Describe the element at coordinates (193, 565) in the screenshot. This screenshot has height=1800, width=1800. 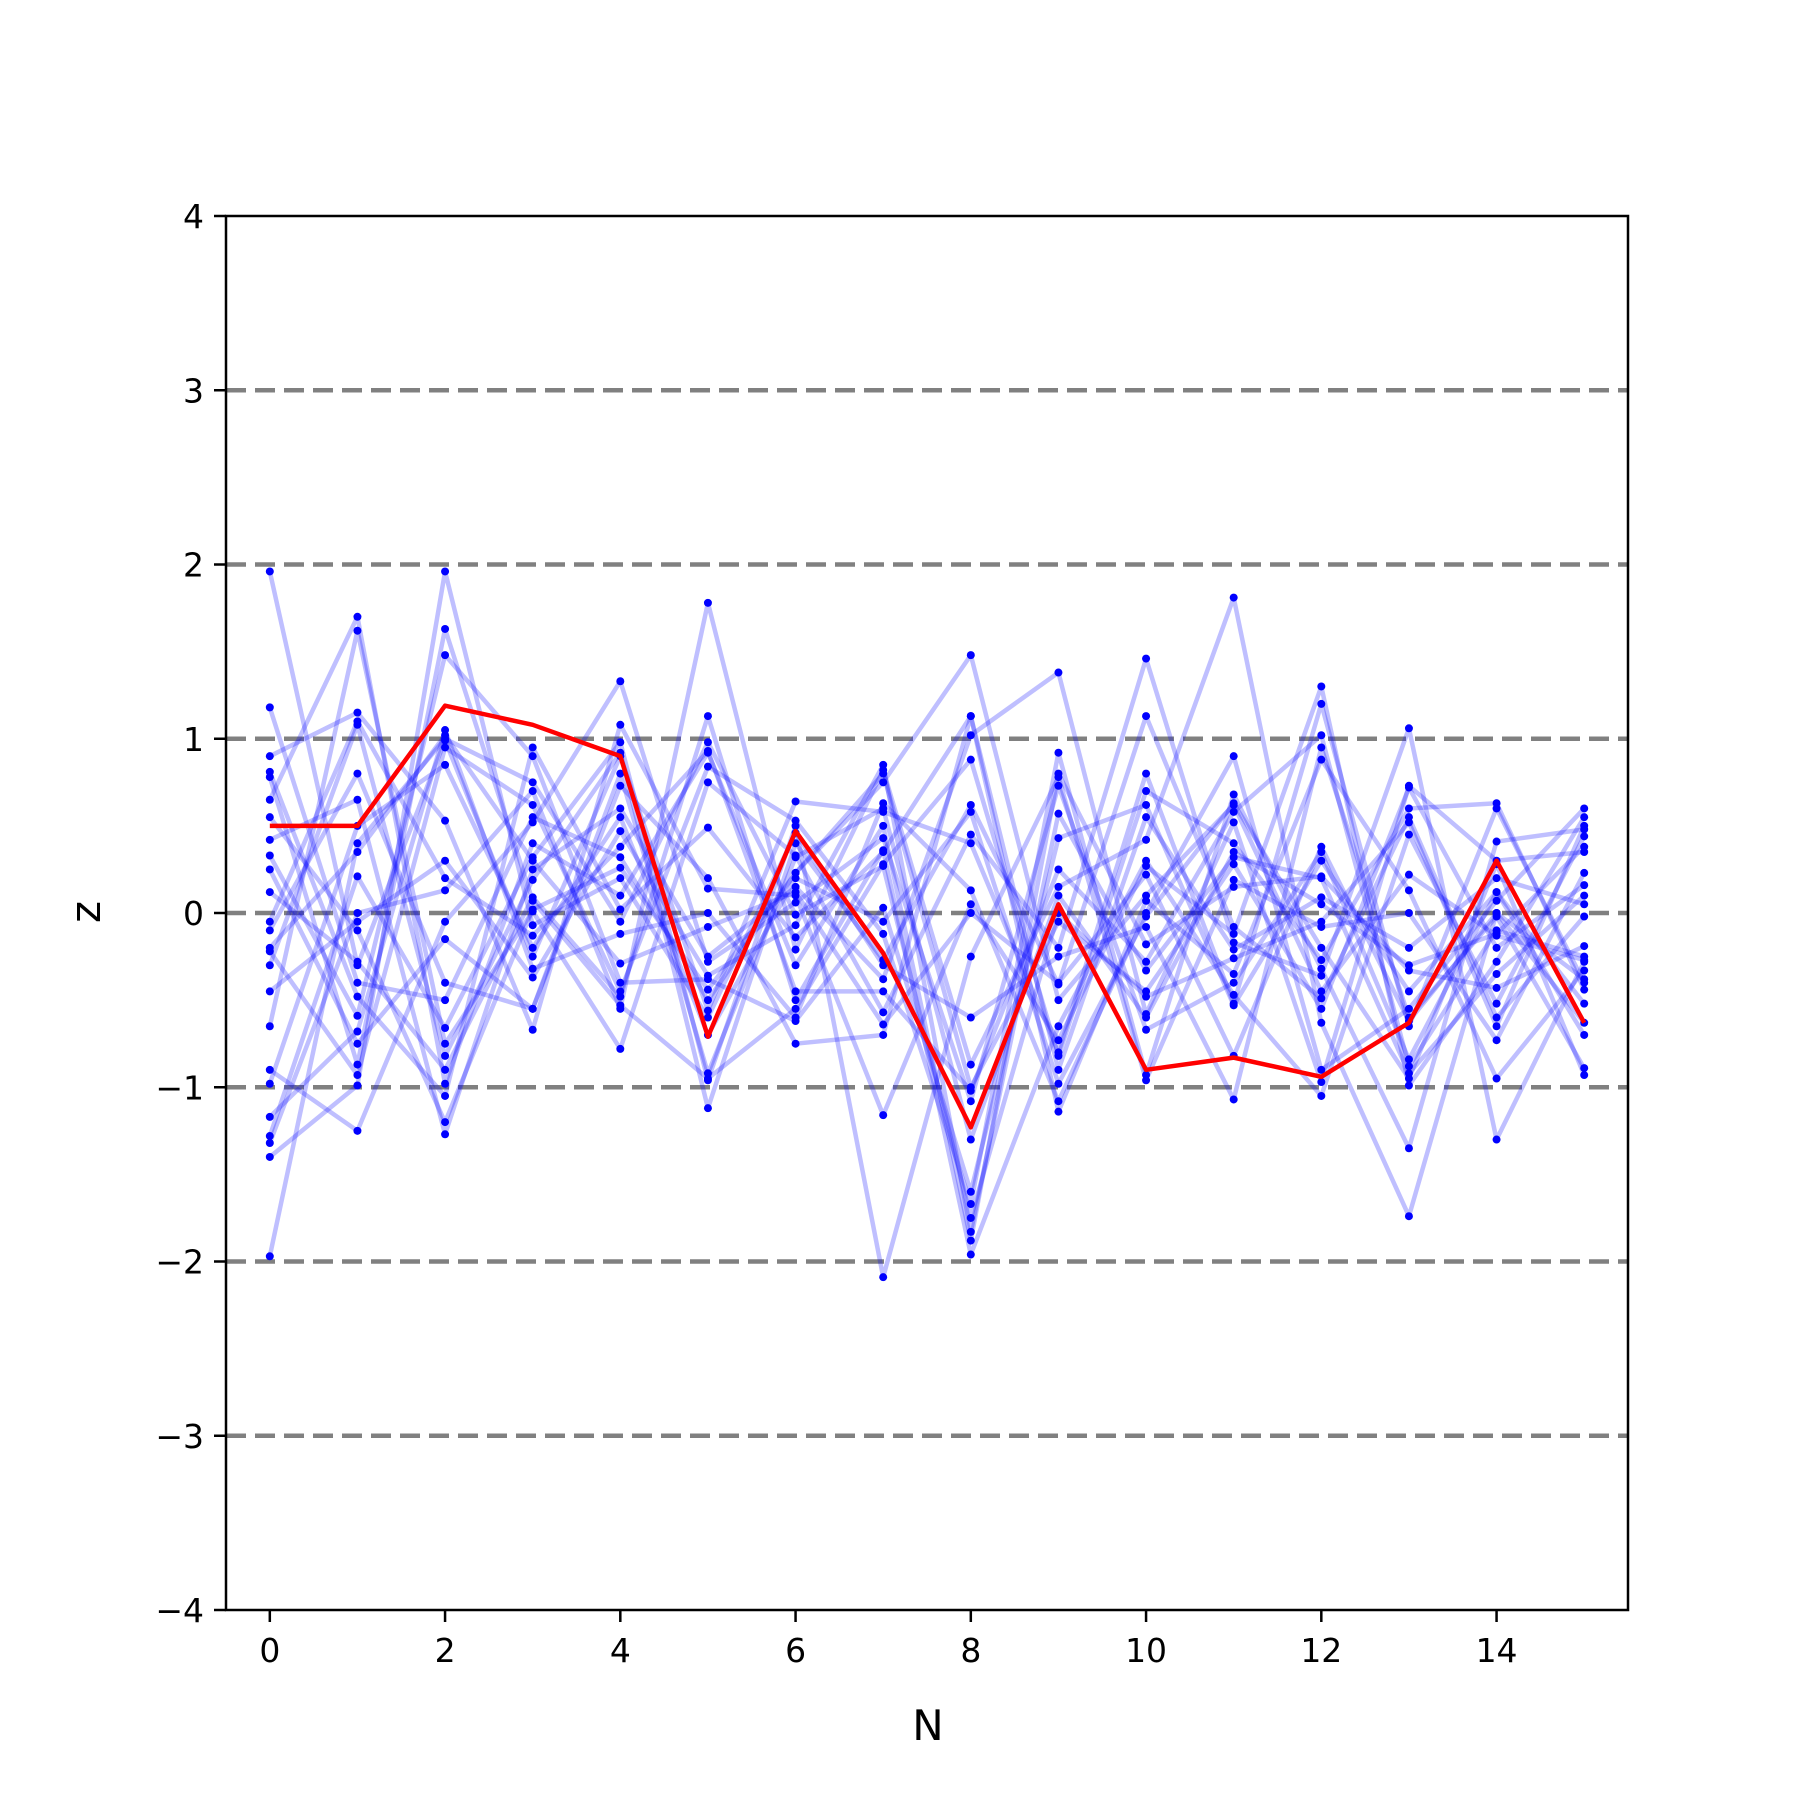
I see `y-tick-label: 2` at that location.